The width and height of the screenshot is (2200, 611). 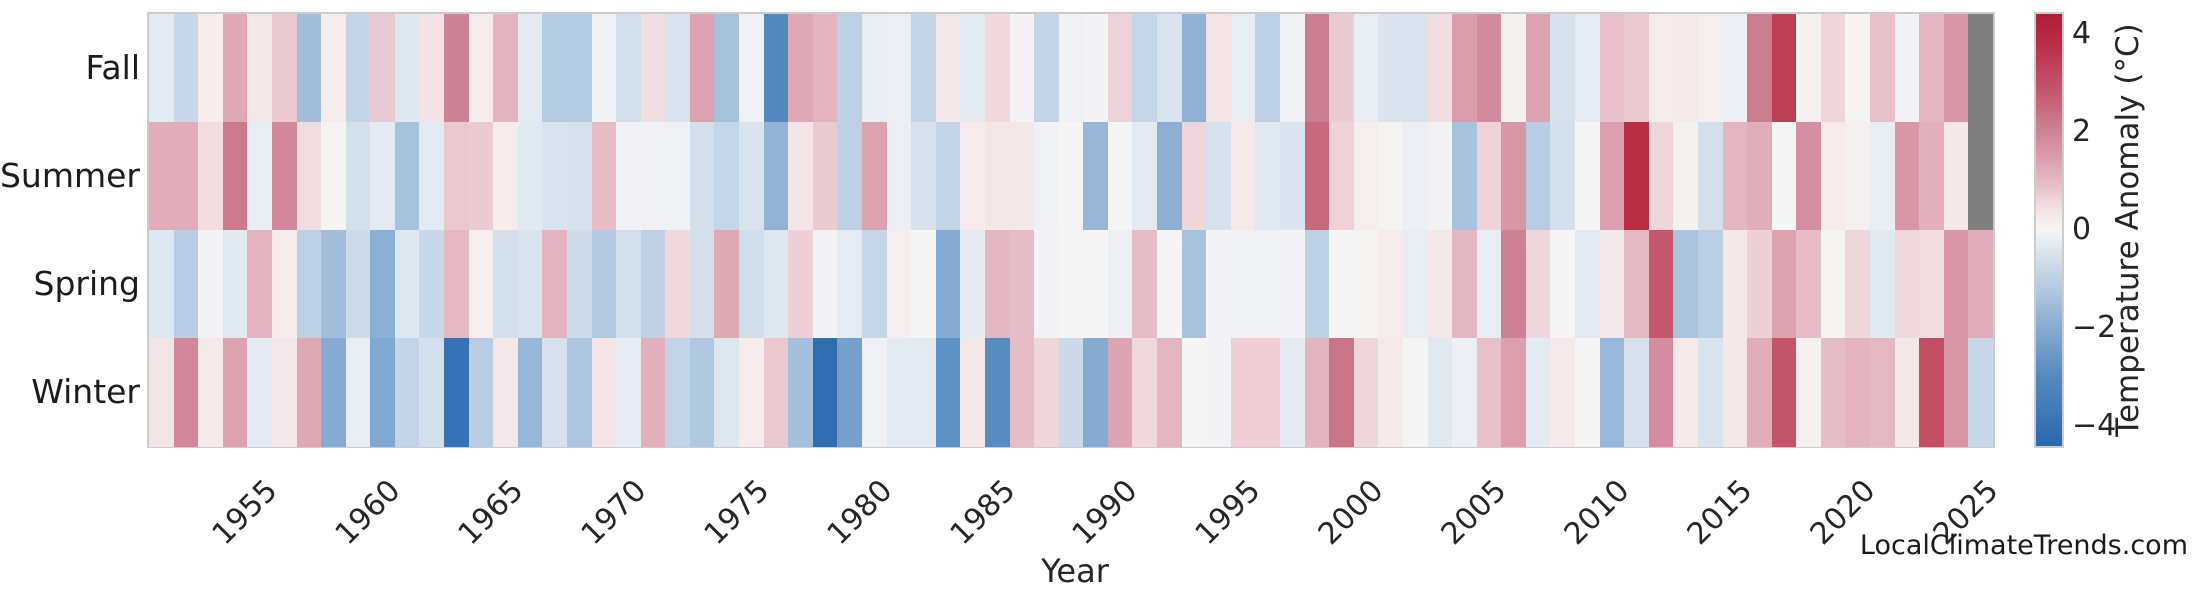 What do you see at coordinates (1075, 571) in the screenshot?
I see `x-axis-title: Year` at bounding box center [1075, 571].